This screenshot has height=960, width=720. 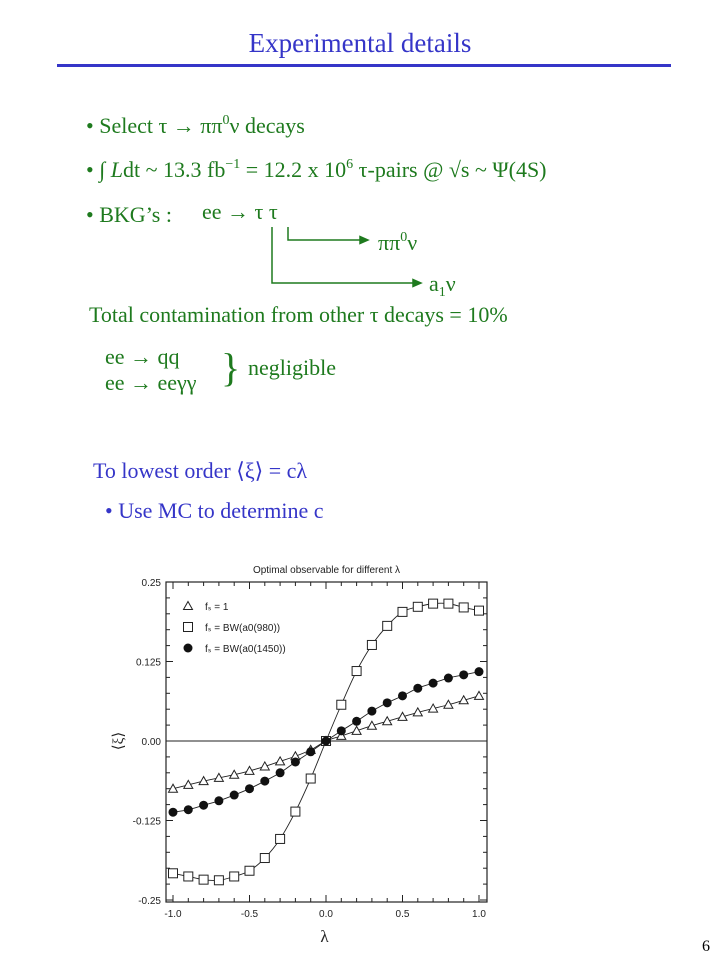 What do you see at coordinates (324, 936) in the screenshot?
I see `x-axis-label: λ` at bounding box center [324, 936].